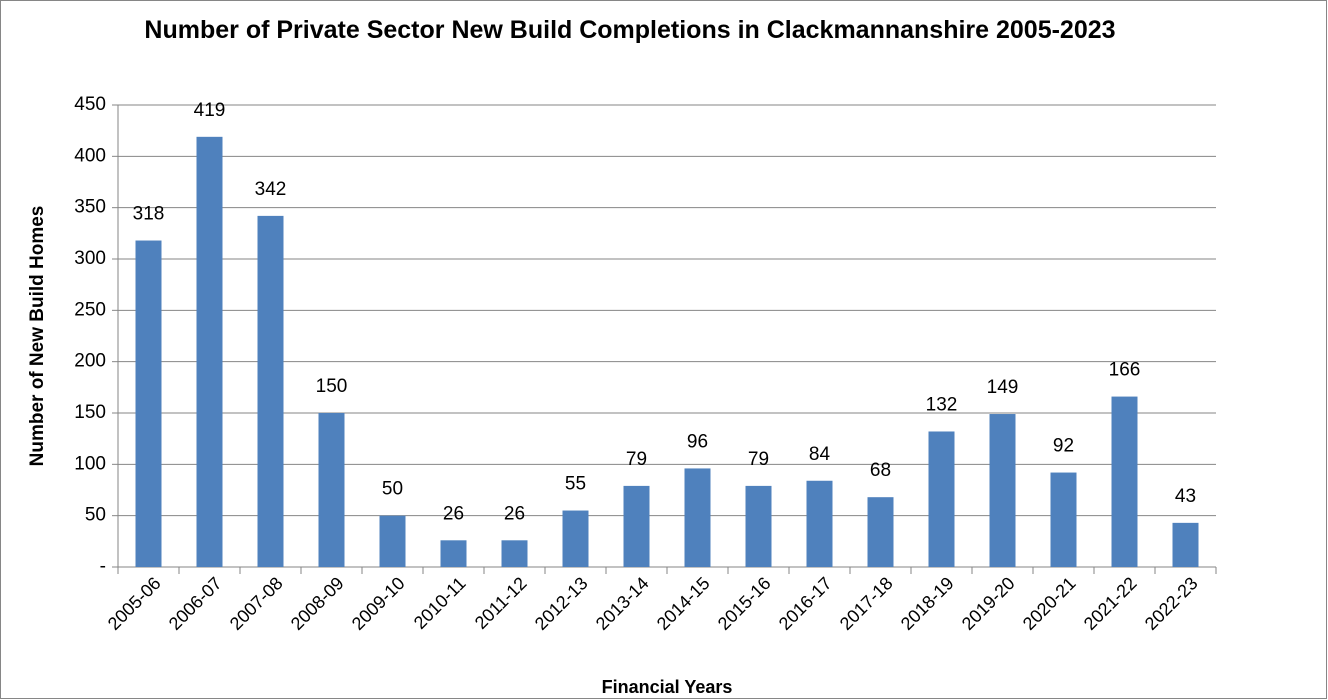  Describe the element at coordinates (880, 470) in the screenshot. I see `data-label: 68` at that location.